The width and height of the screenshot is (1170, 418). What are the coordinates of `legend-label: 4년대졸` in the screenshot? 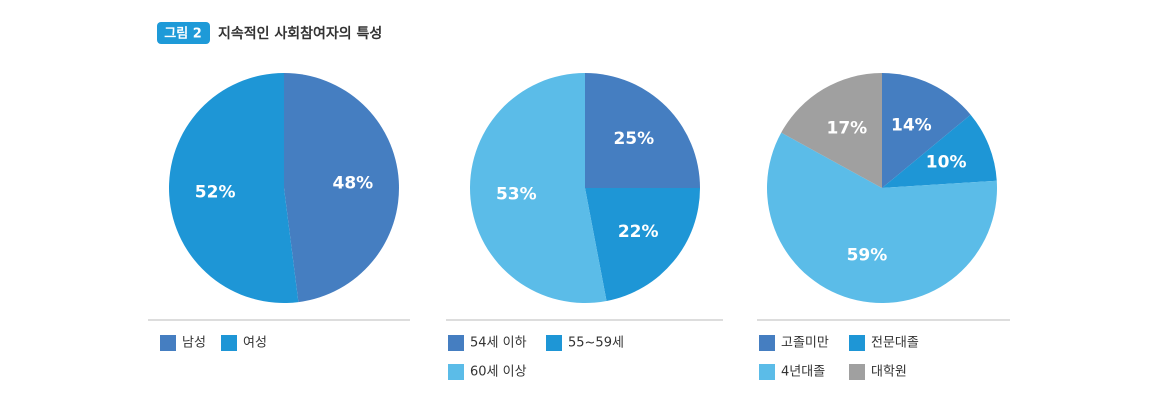 It's located at (803, 372).